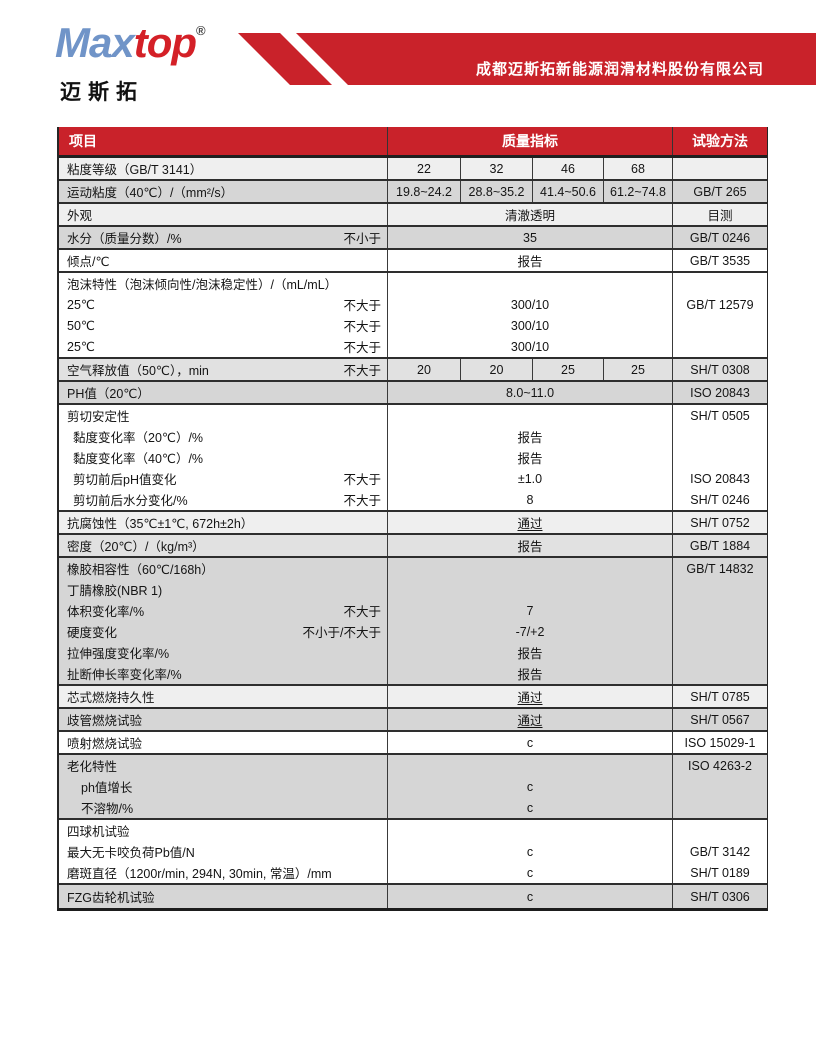 The image size is (816, 1056). Describe the element at coordinates (124, 239) in the screenshot. I see `row-label: 水分（质量分数）/%` at that location.